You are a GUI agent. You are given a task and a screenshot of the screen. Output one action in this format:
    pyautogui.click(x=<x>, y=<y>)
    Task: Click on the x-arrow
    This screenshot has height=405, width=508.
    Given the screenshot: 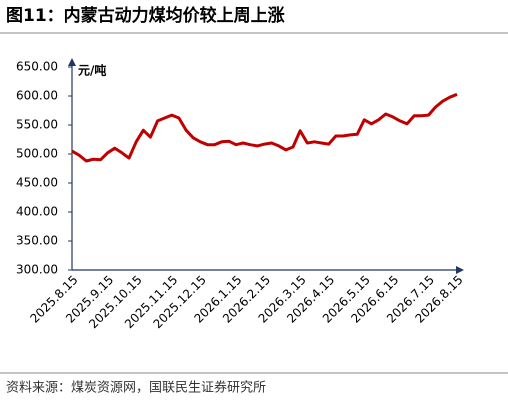 What is the action you would take?
    pyautogui.click(x=460, y=270)
    